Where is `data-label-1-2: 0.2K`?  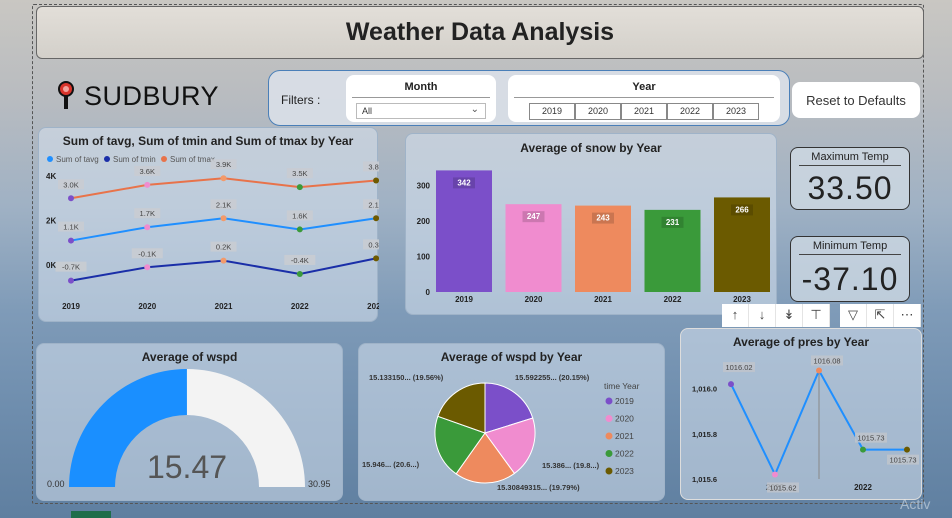
data-label-1-2: 0.2K is located at coordinates (223, 247).